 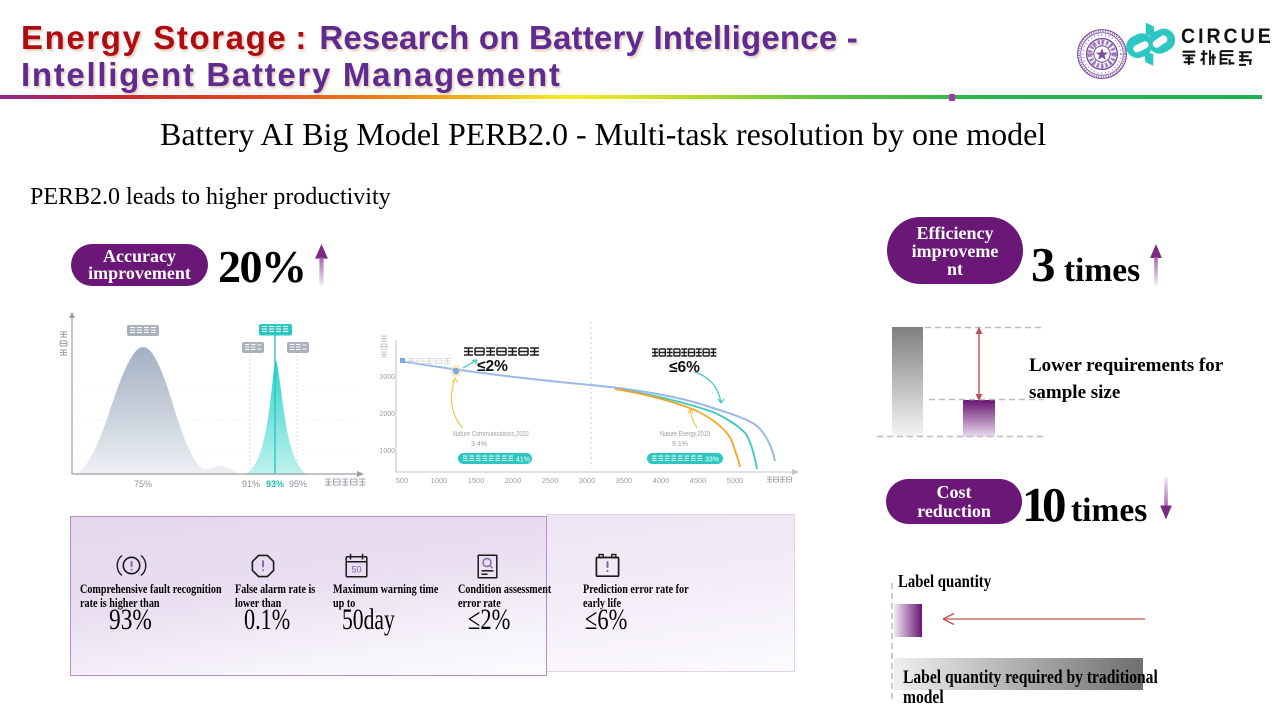 What do you see at coordinates (356, 570) in the screenshot?
I see `svg-text: 50` at bounding box center [356, 570].